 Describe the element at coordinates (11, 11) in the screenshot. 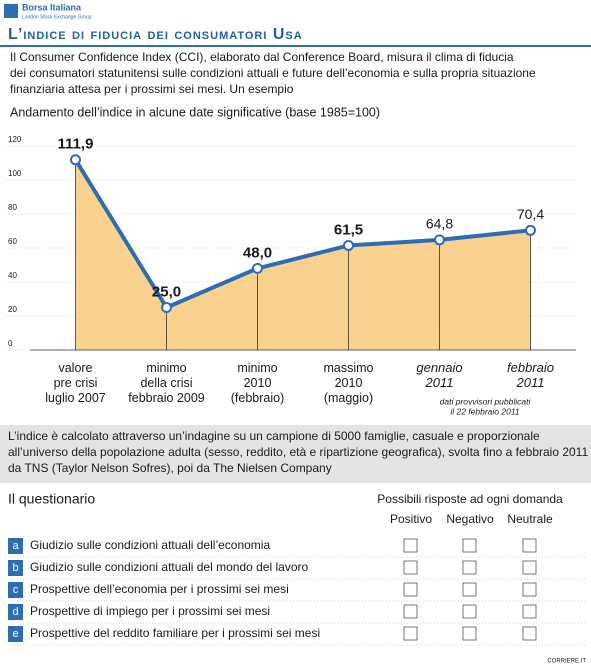

I see `logo-mark` at that location.